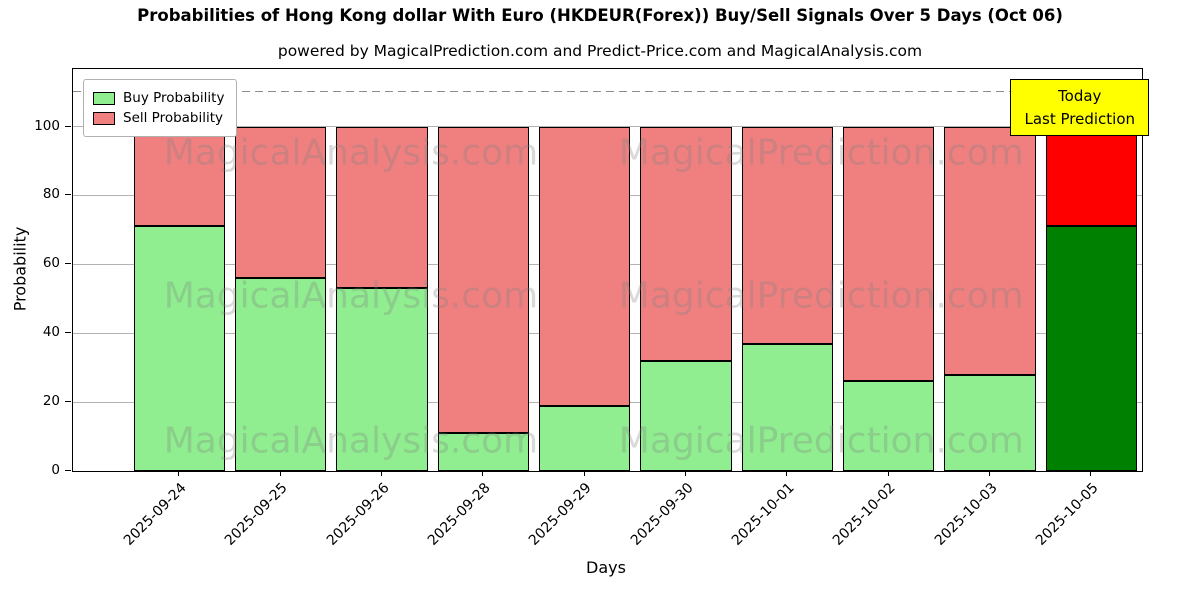  I want to click on y-tick-label: 40, so click(51, 332).